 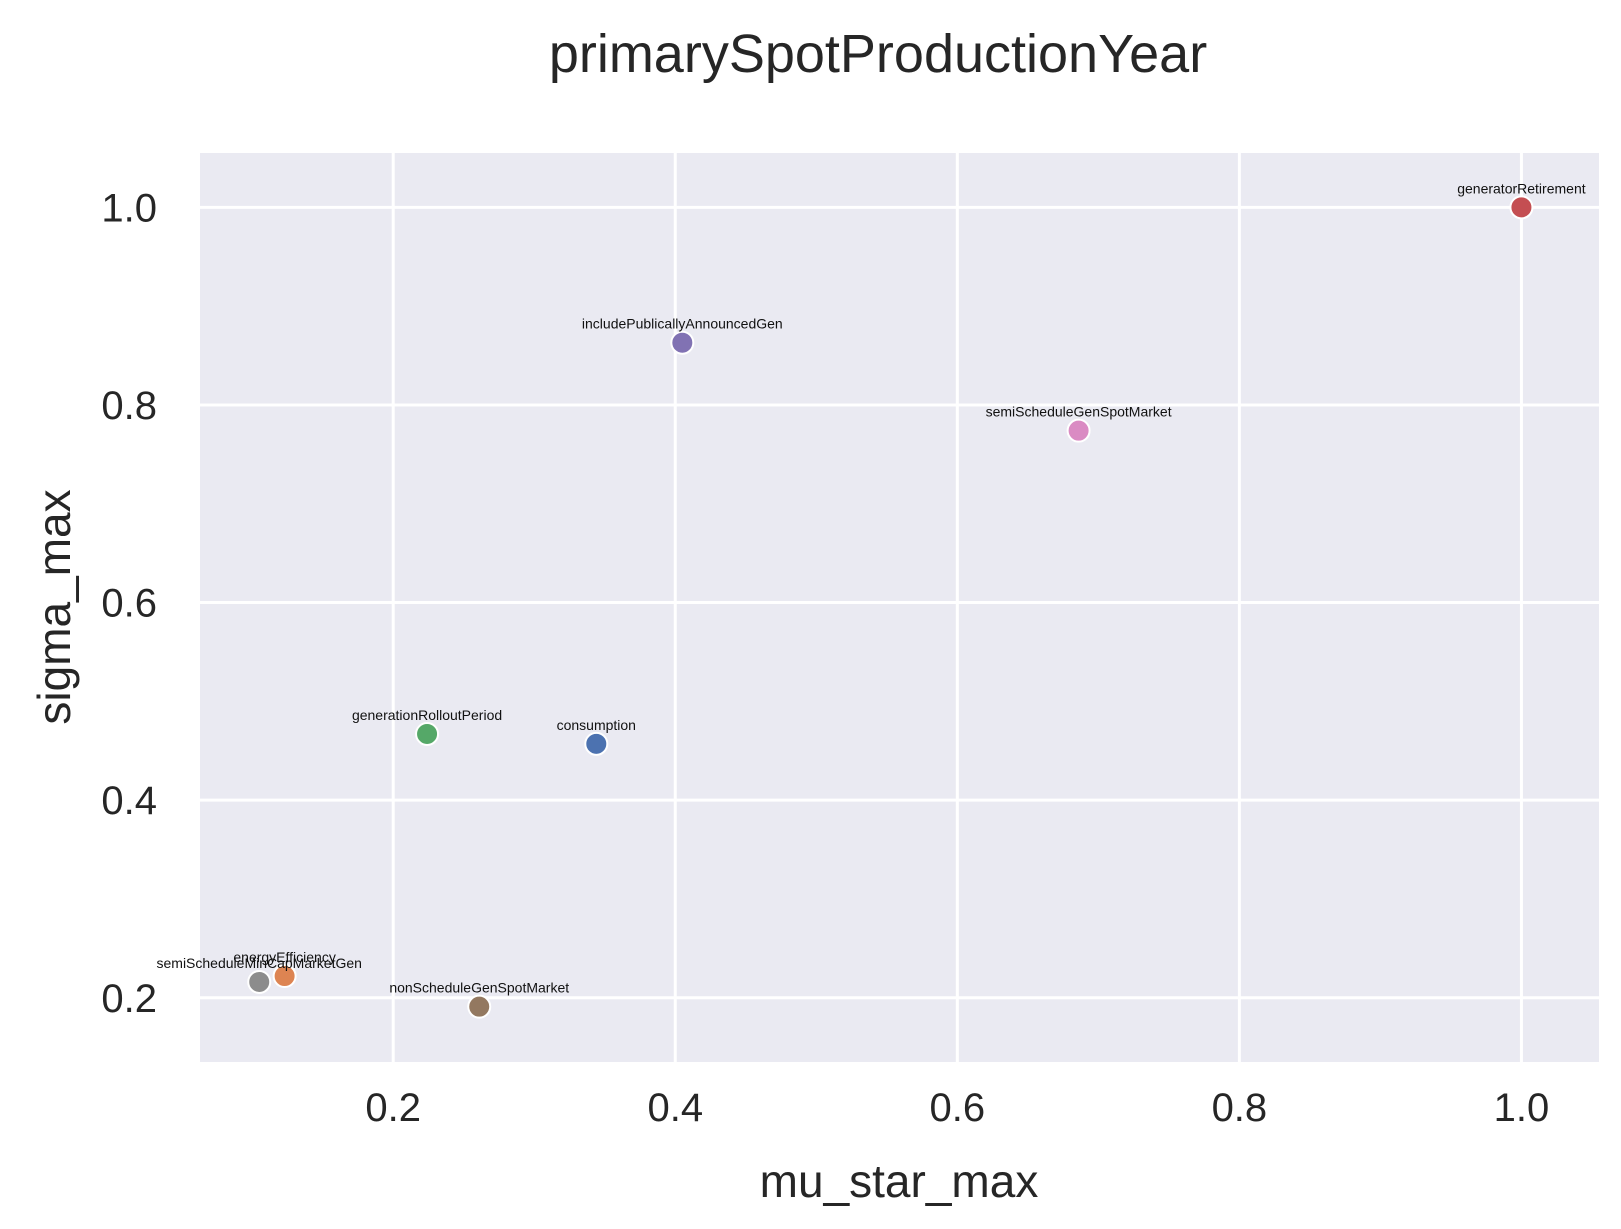 I want to click on y-axis-label: sigma_max, so click(x=54, y=606).